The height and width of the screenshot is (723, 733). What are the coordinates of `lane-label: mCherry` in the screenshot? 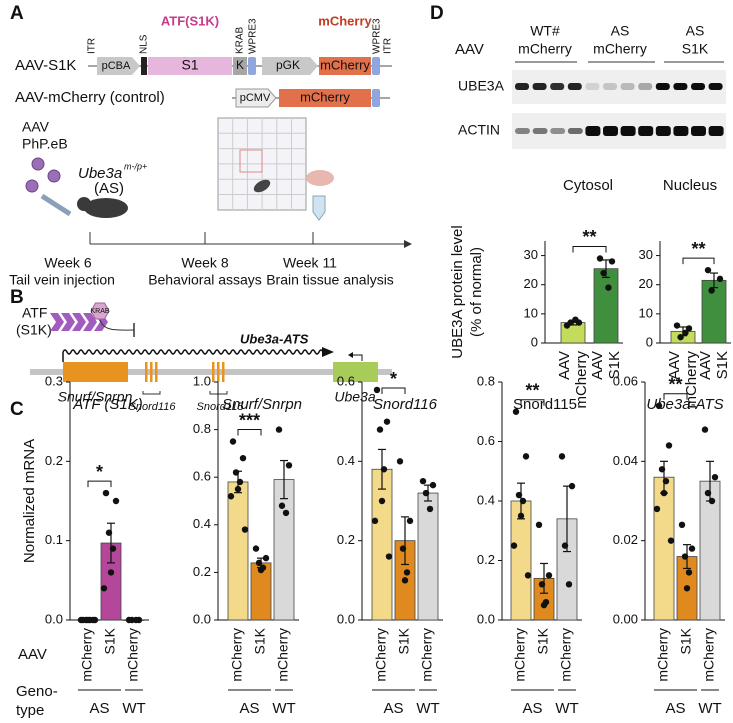 It's located at (620, 49).